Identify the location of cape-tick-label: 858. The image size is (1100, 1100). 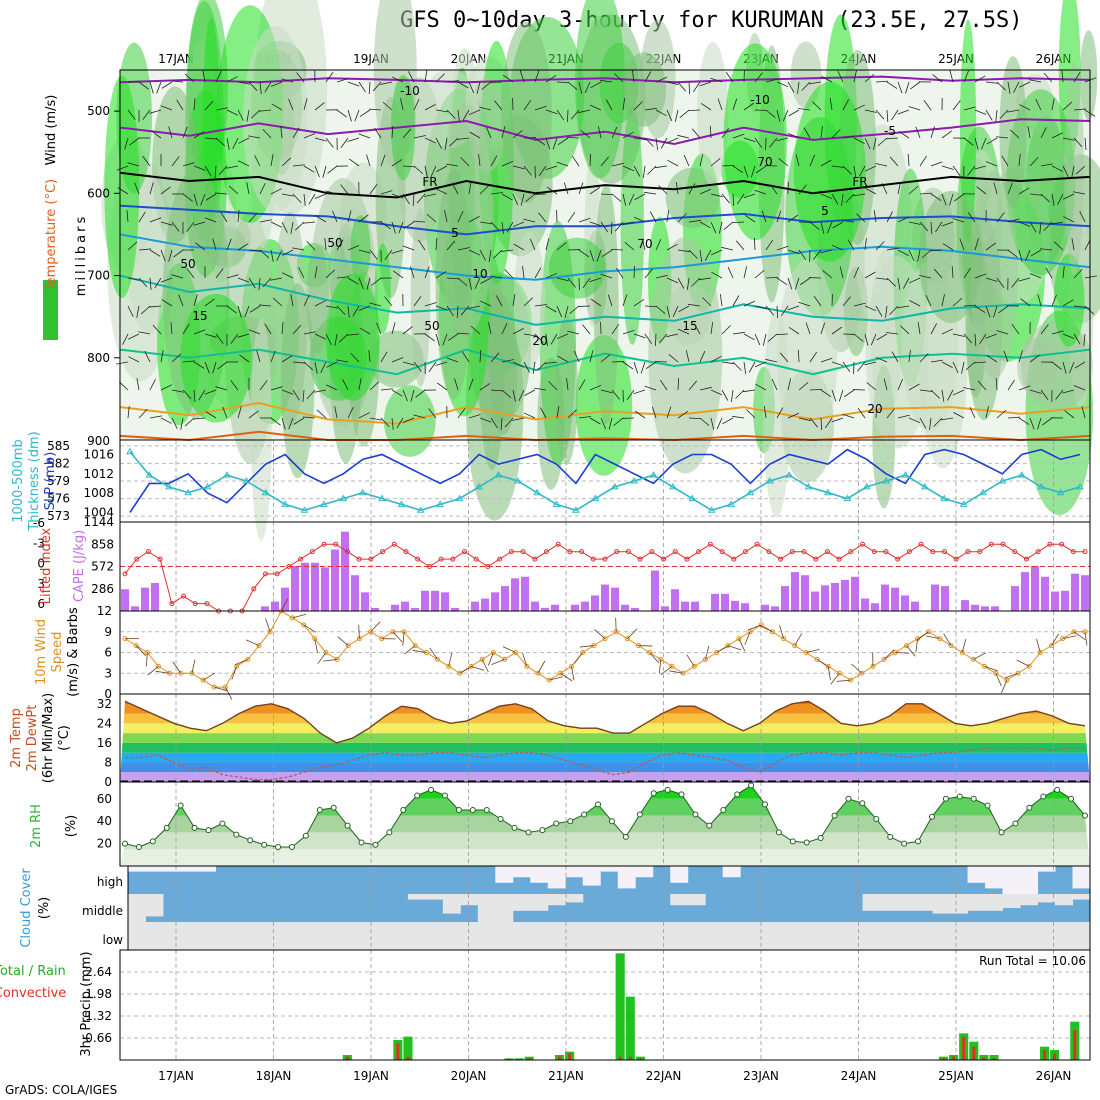
(102, 544).